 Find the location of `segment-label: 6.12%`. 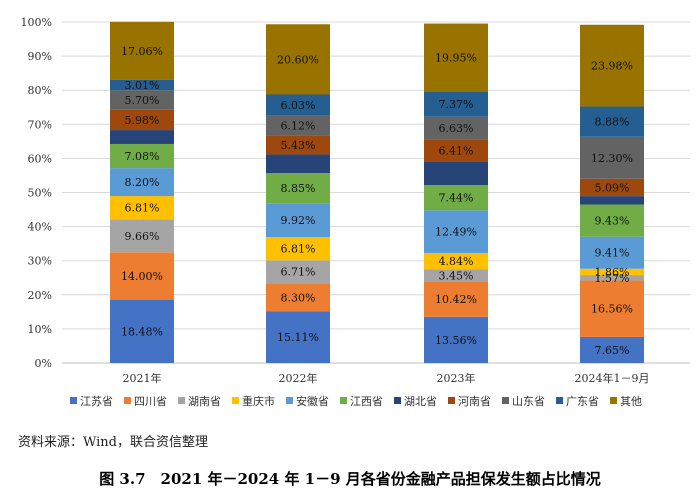

segment-label: 6.12% is located at coordinates (298, 125).